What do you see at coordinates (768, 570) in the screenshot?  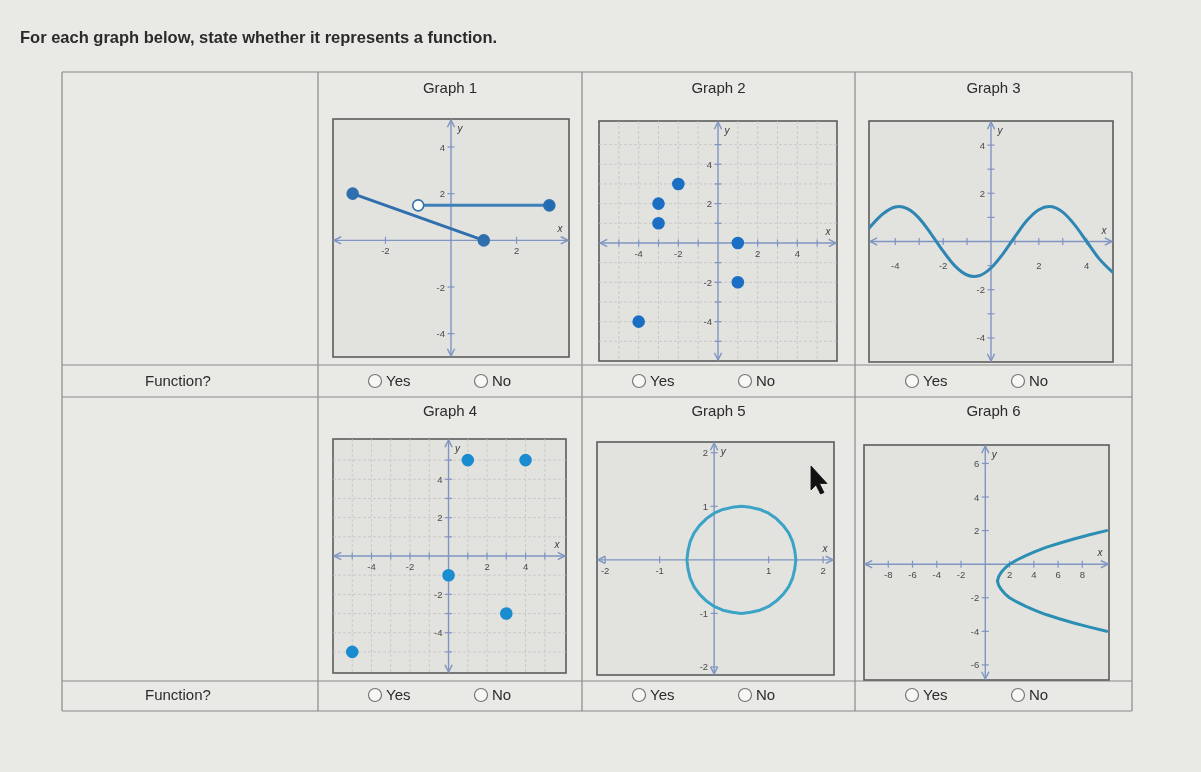 I see `x-tick-label: 1` at bounding box center [768, 570].